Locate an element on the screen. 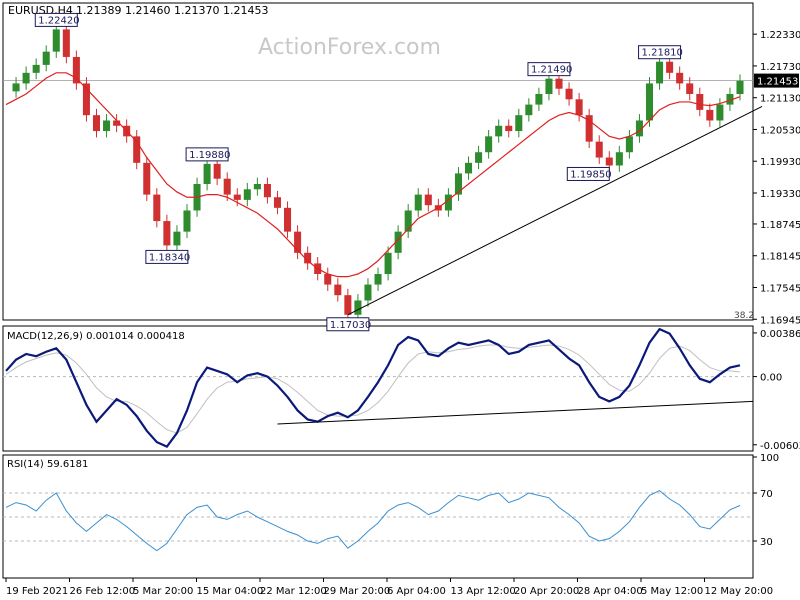 Image resolution: width=800 pixels, height=600 pixels. annotation-label: 1.22420 is located at coordinates (58, 20).